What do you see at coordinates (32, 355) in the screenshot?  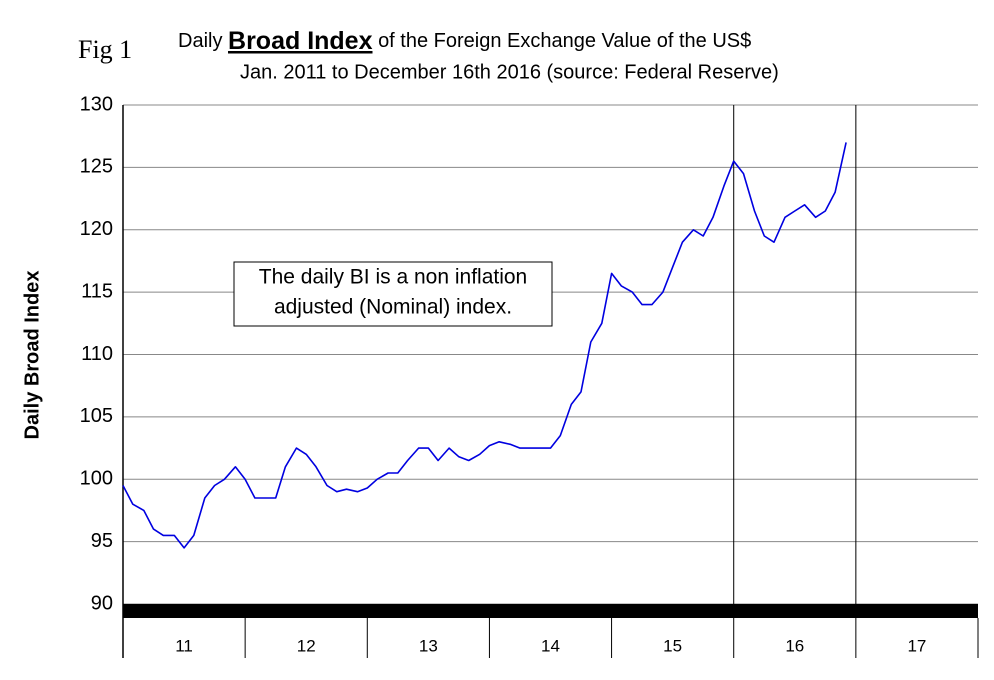 I see `y-axis-label: Daily Broad Index` at bounding box center [32, 355].